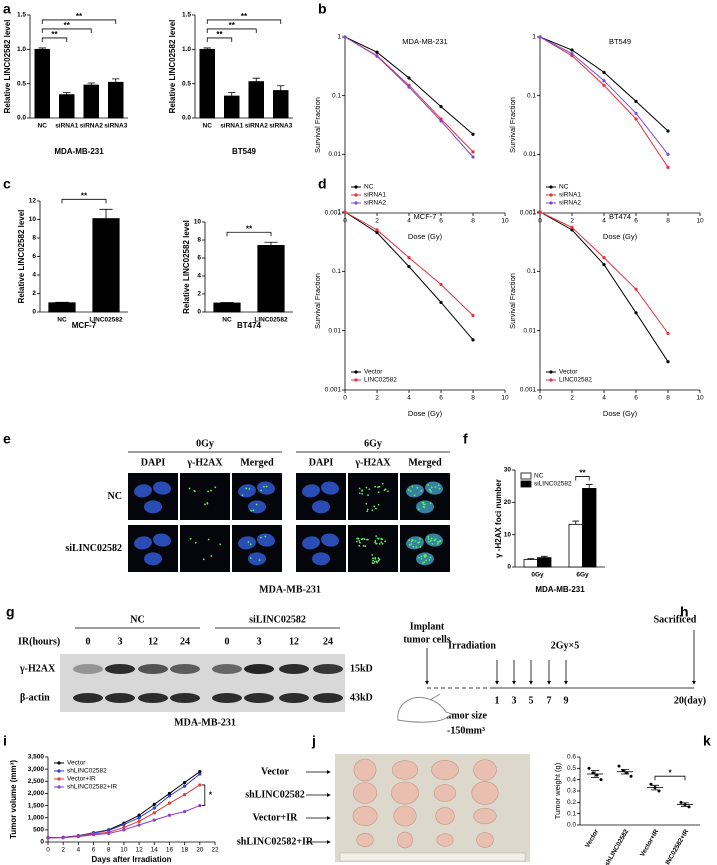 This screenshot has height=865, width=717. I want to click on micrograph, so click(373, 548).